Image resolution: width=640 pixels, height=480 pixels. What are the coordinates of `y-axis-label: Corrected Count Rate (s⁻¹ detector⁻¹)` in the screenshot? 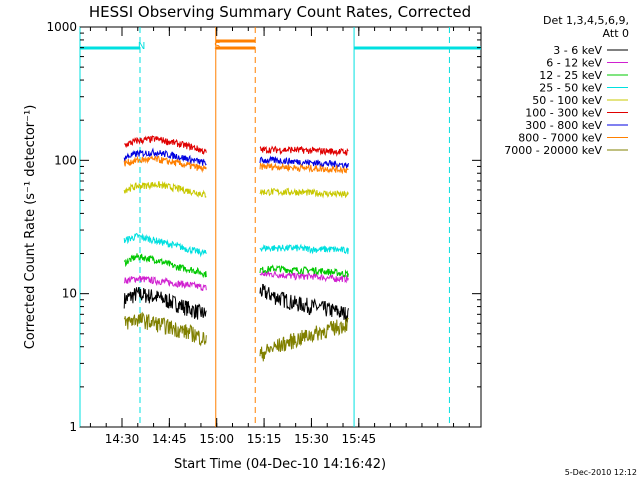 It's located at (30, 227).